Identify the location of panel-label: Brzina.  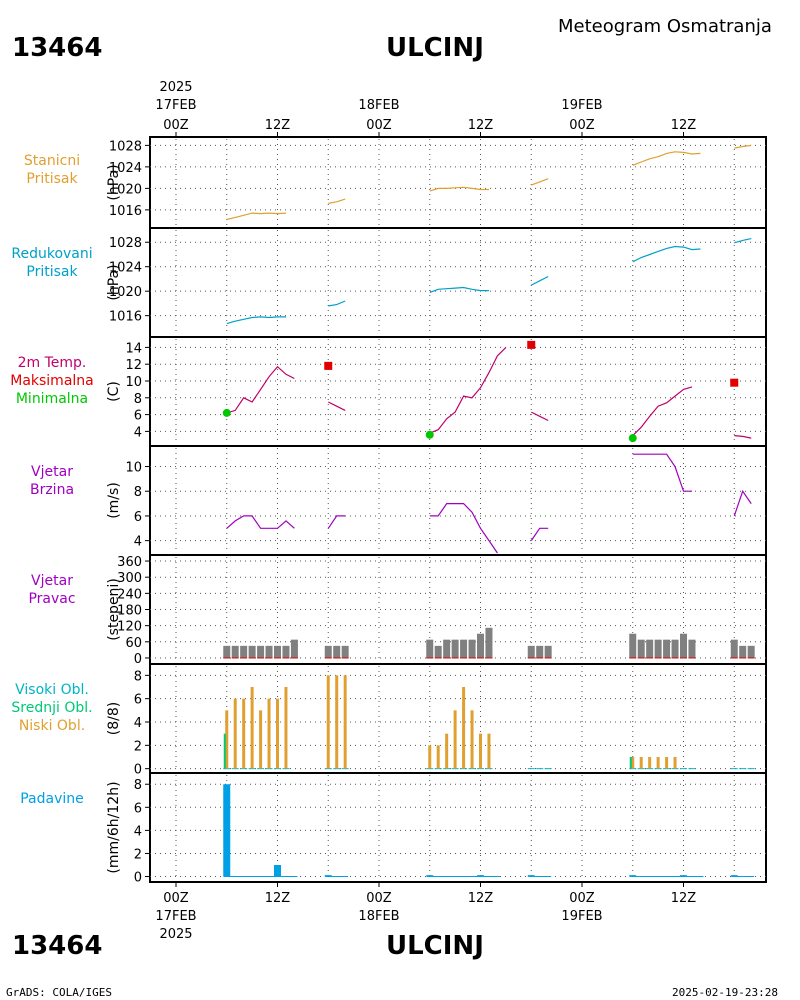
(52, 490).